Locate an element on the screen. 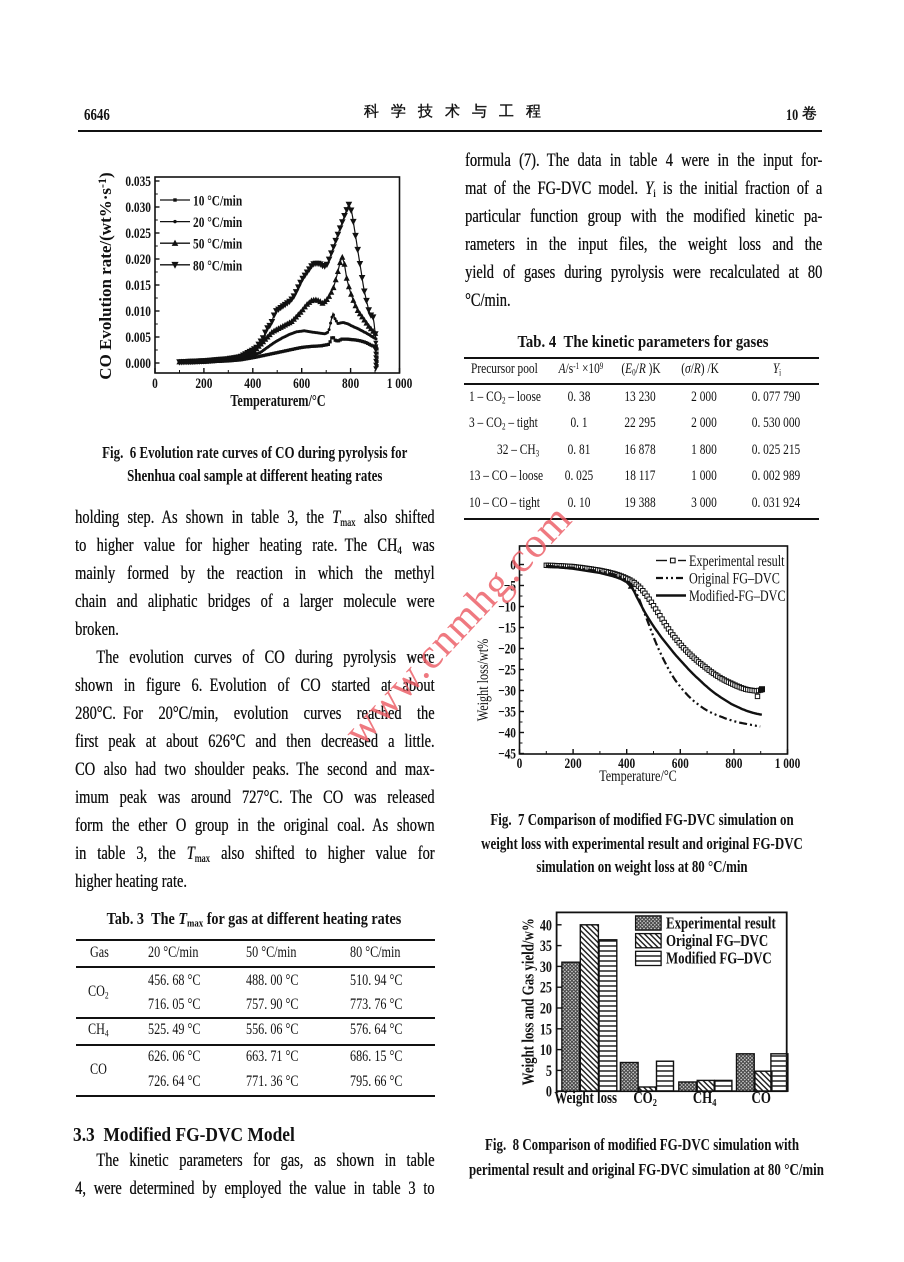 Image resolution: width=904 pixels, height=1262 pixels. svg-text: 5 is located at coordinates (549, 1071).